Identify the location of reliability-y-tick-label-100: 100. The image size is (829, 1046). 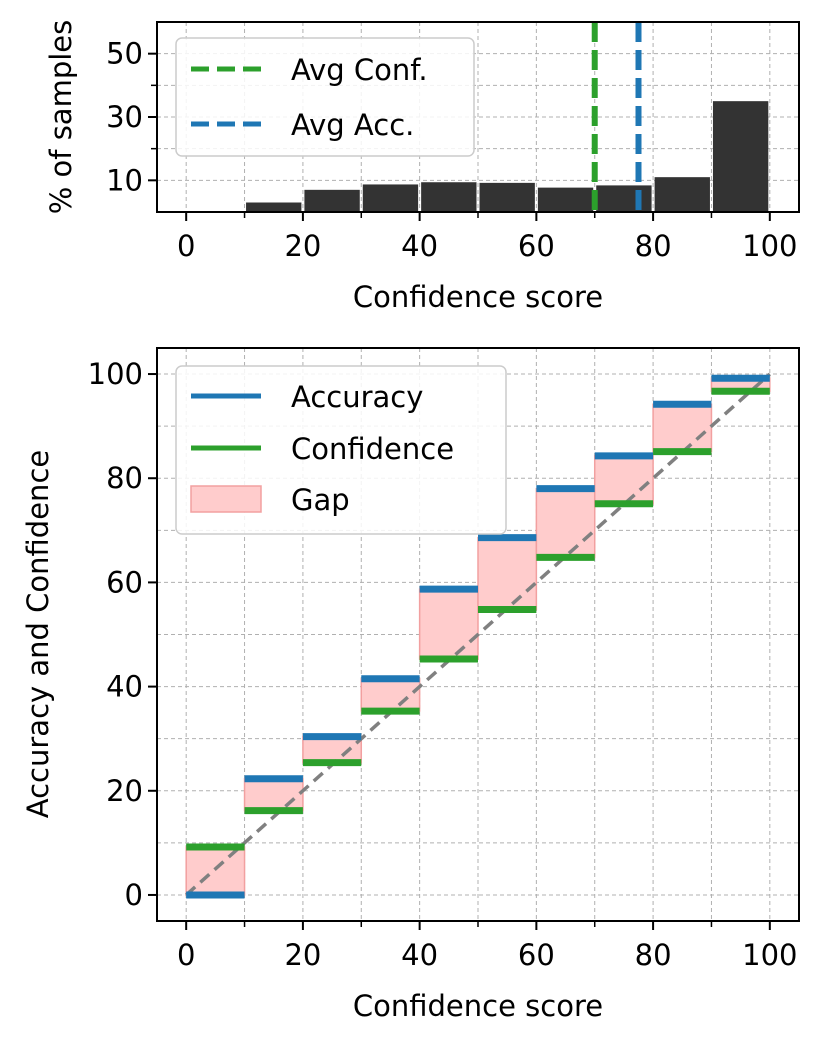
(115, 374).